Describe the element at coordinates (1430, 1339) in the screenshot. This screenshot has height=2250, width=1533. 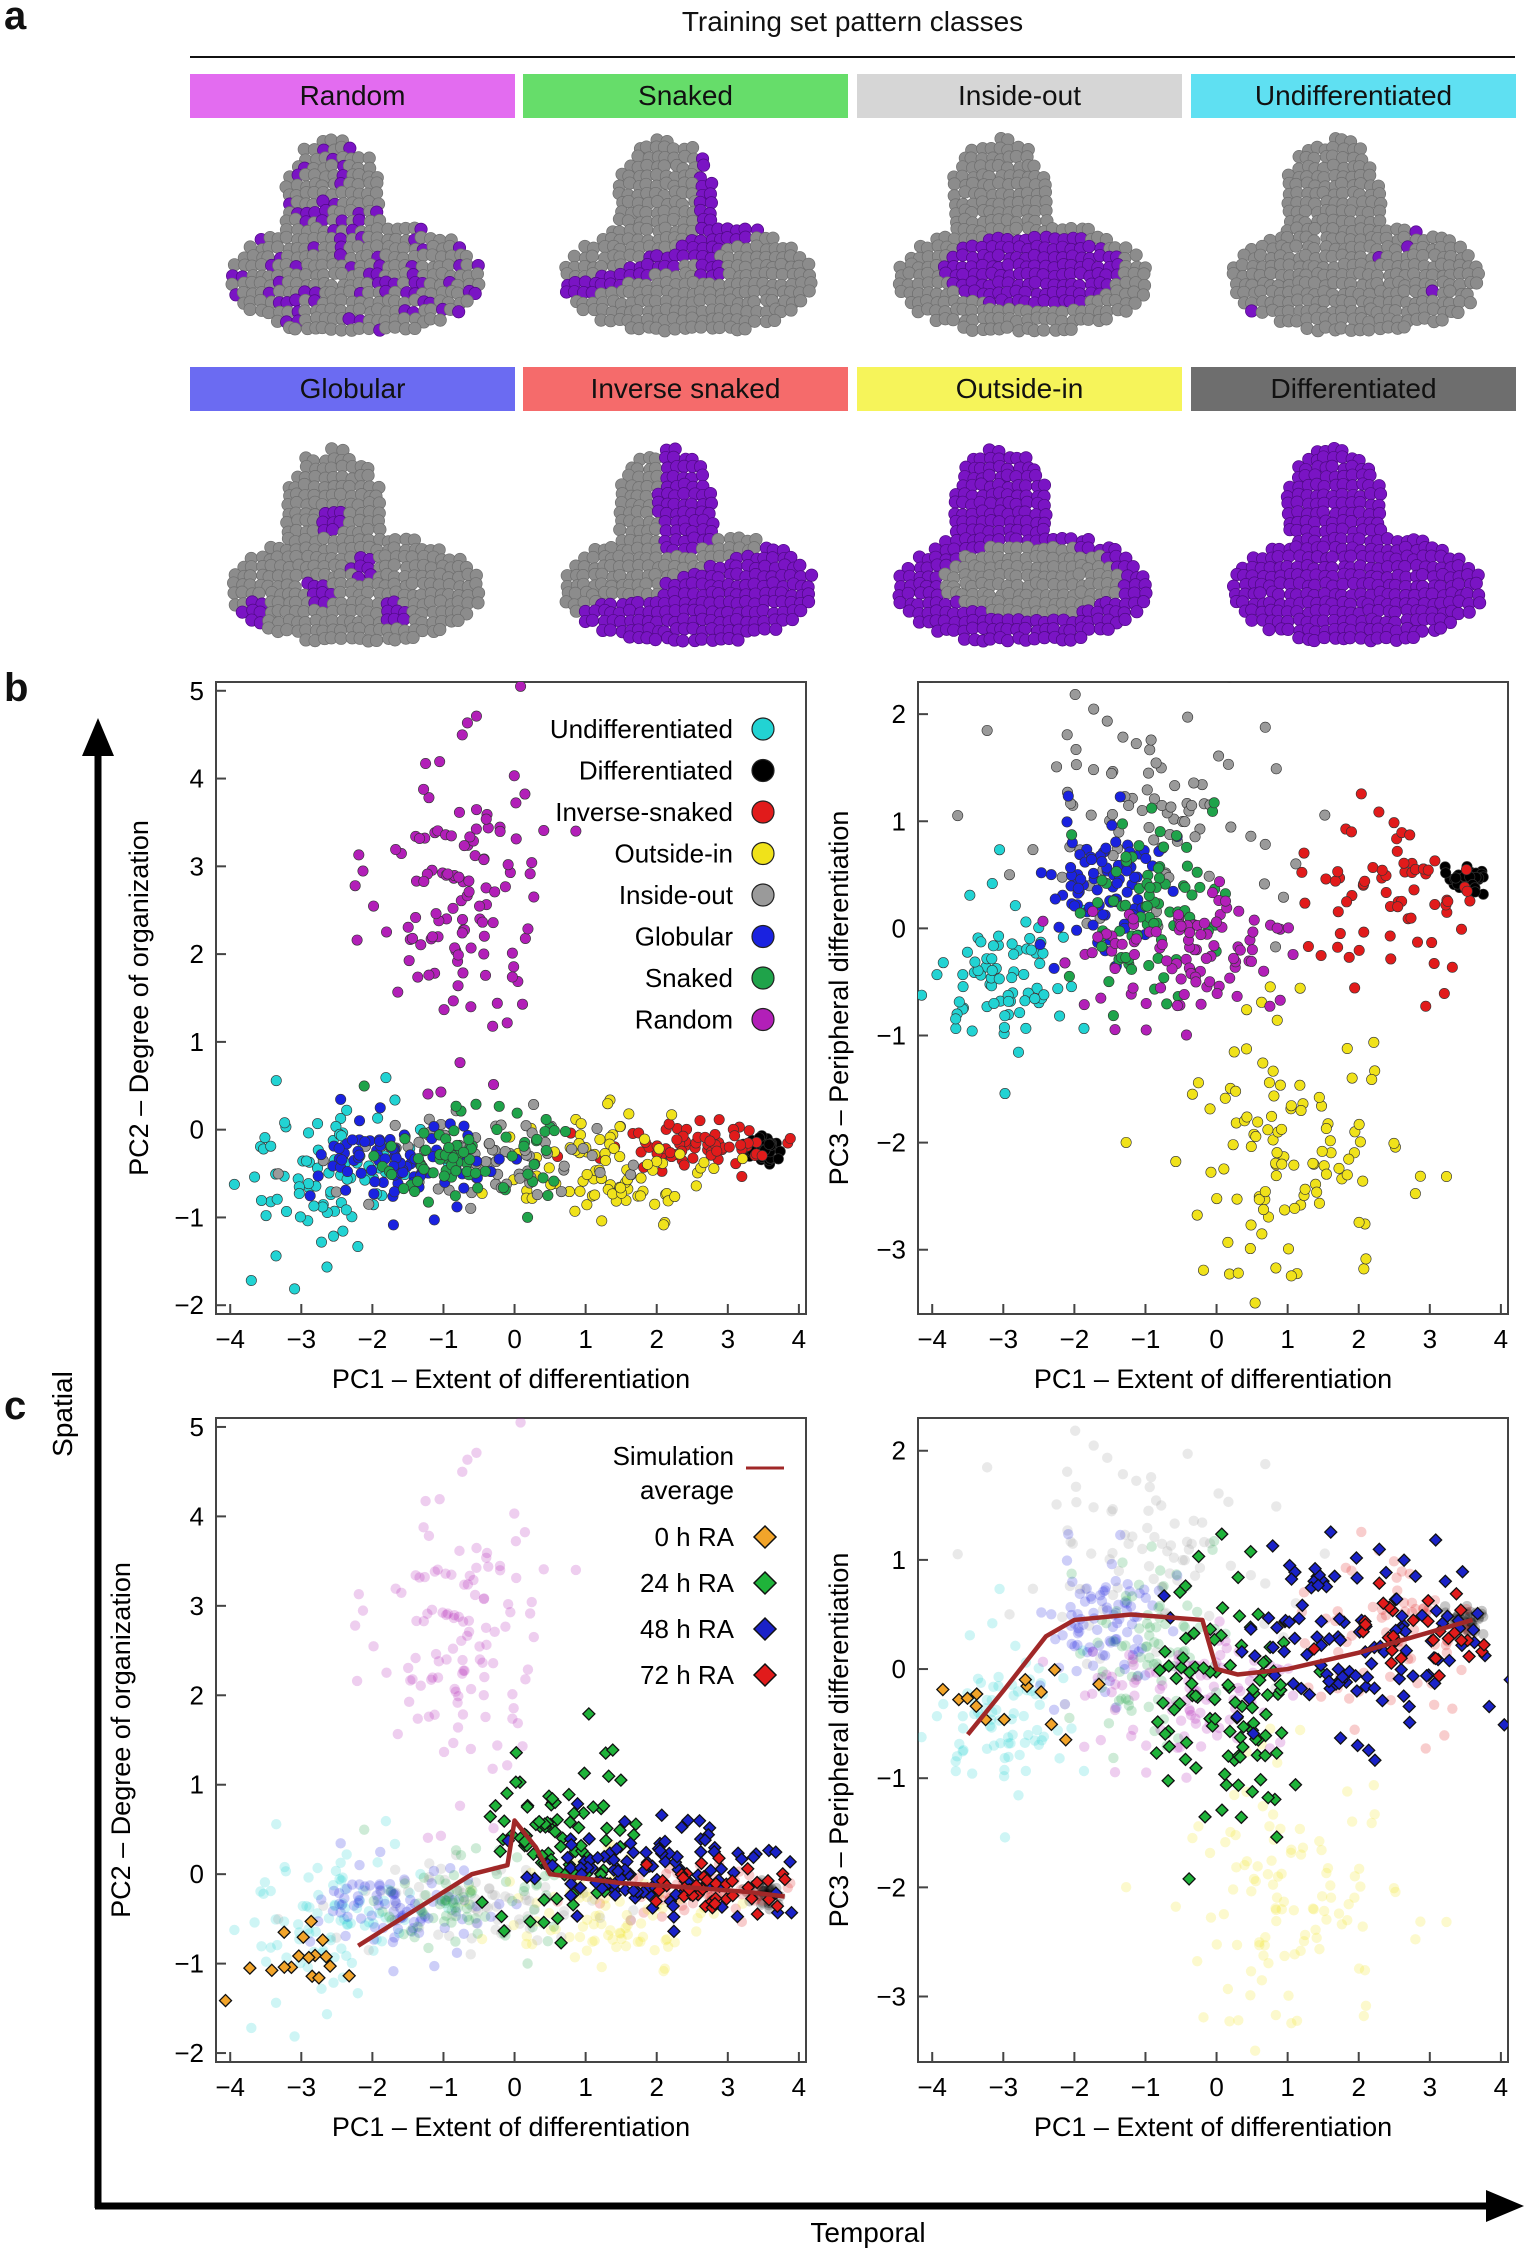
I see `x-tick-label: 3` at that location.